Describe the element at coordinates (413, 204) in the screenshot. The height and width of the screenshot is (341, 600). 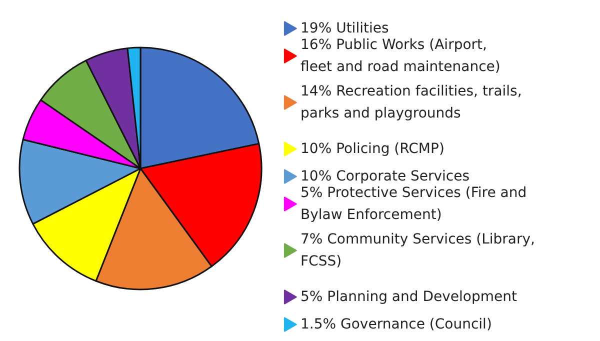
I see `legend-label: 5% Protective Services (Fire and Bylaw Enforcement)` at that location.